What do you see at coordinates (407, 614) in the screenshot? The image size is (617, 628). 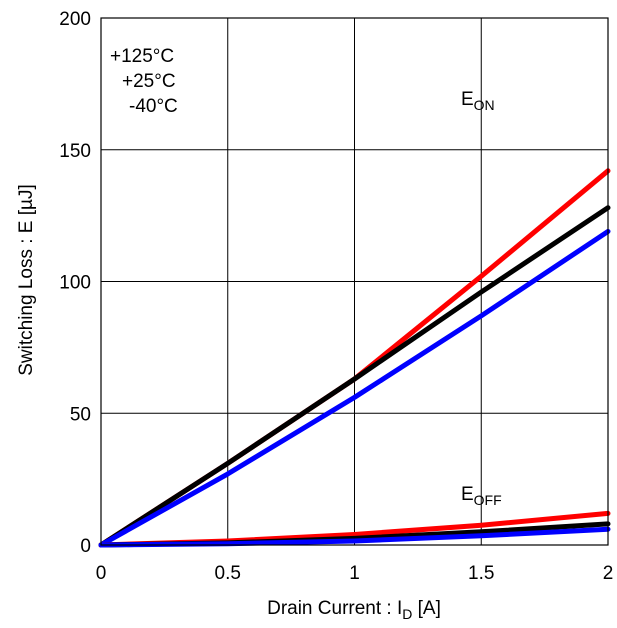 I see `x-axis-label-sub: D` at bounding box center [407, 614].